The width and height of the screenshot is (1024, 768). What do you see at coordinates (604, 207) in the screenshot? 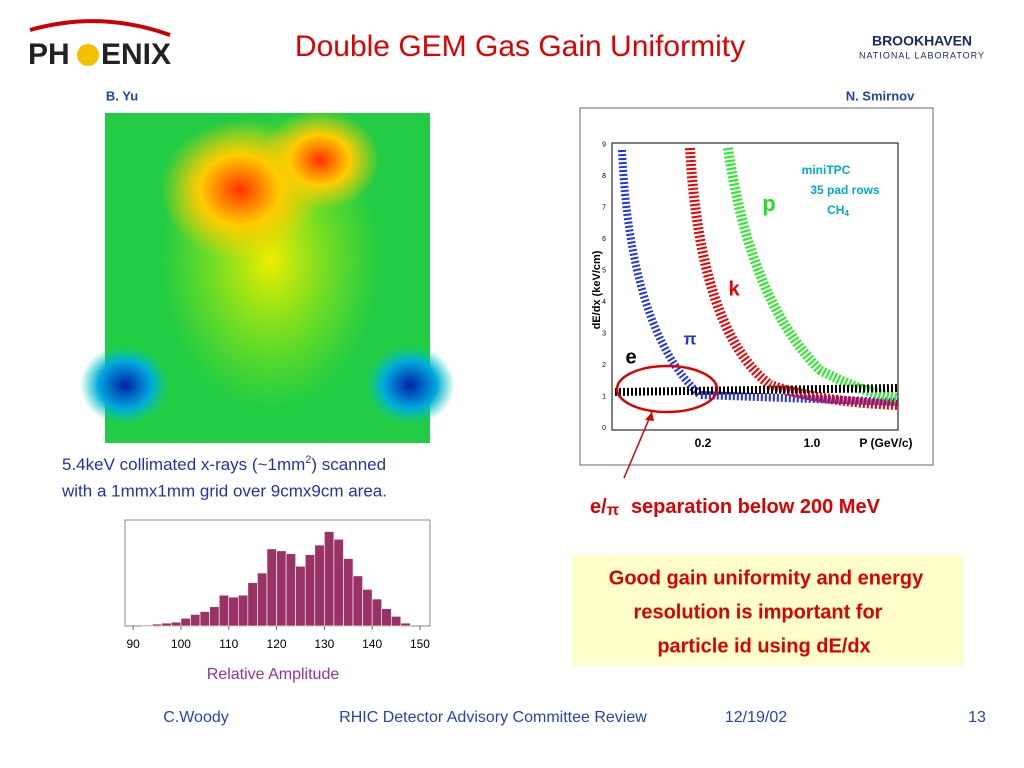
I see `y-tick-label: 7` at bounding box center [604, 207].